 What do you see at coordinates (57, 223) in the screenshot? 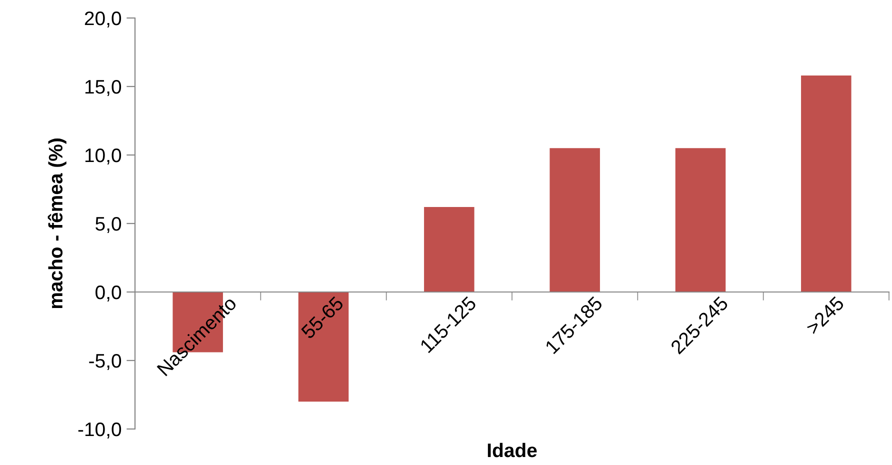
I see `y-axis-title: macho - fêmea (%)` at bounding box center [57, 223].